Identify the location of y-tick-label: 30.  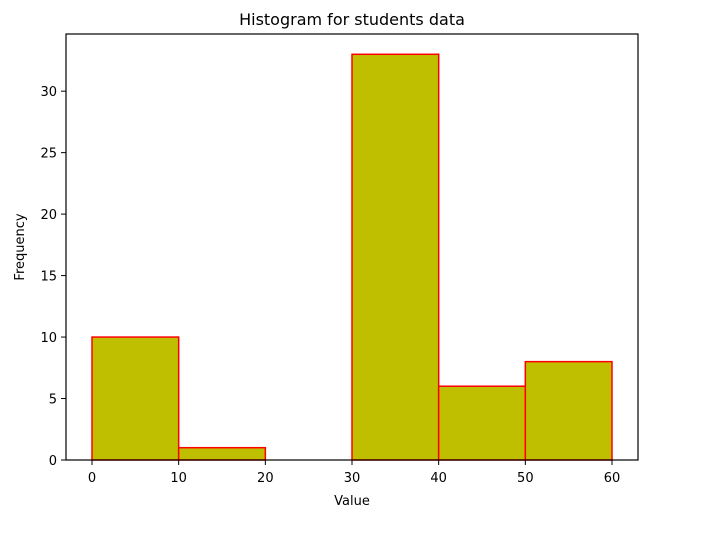
(48, 92).